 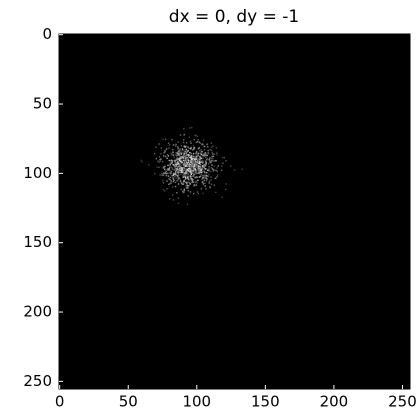 I want to click on speckle, so click(x=191, y=165).